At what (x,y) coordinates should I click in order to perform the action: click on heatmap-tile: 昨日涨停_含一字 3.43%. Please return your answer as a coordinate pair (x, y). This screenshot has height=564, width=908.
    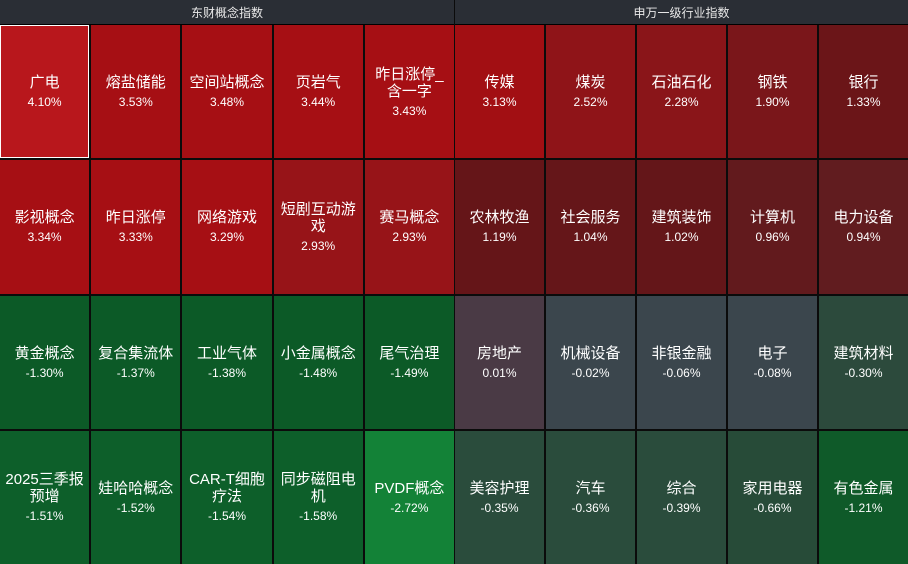
    Looking at the image, I should click on (409, 92).